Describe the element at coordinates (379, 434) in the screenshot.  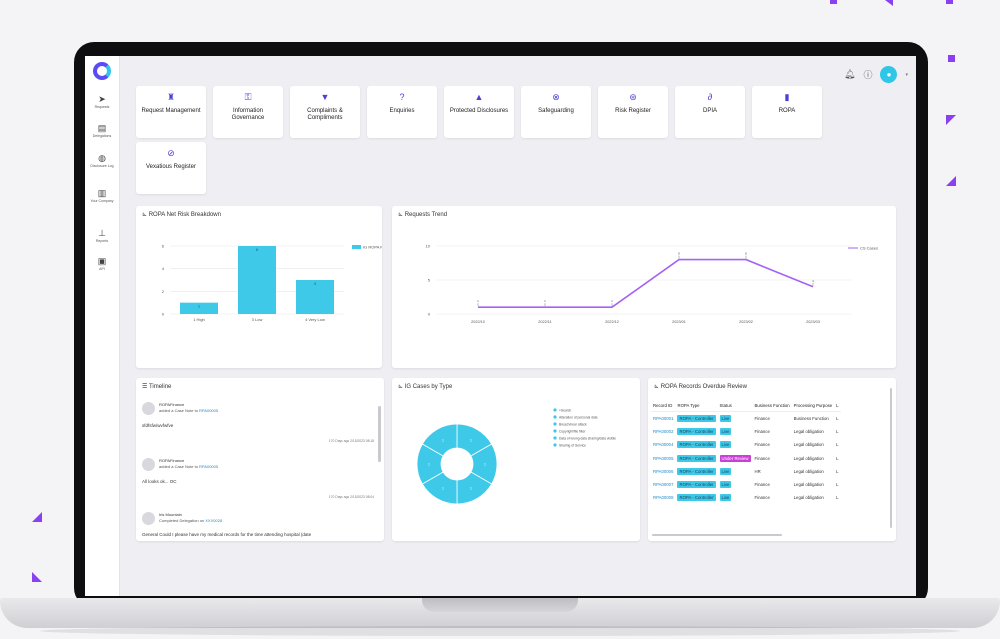
I see `timeline-scrollbar` at that location.